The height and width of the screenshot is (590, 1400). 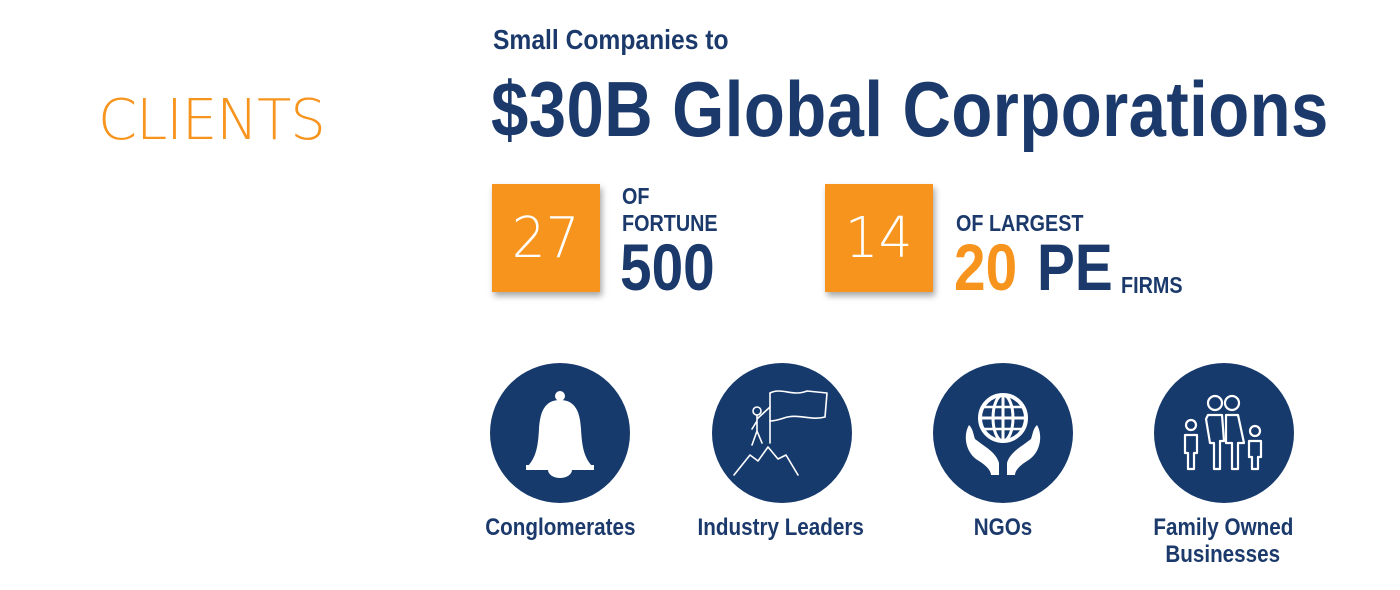 I want to click on fortune-line2: FORTUNE, so click(x=670, y=223).